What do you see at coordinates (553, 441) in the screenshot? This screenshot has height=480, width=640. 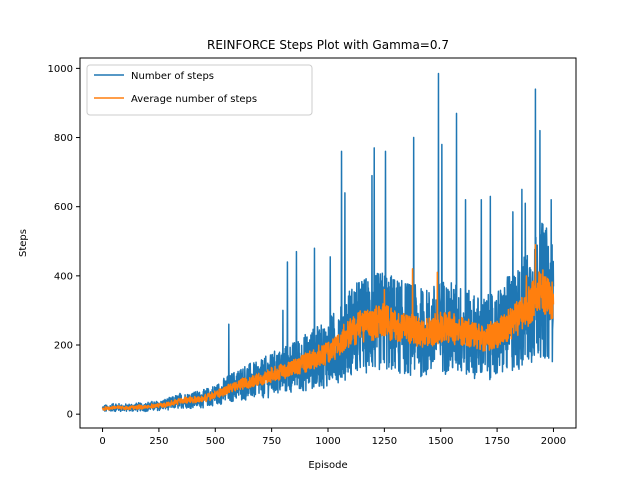 I see `x-tick-label: 2000` at bounding box center [553, 441].